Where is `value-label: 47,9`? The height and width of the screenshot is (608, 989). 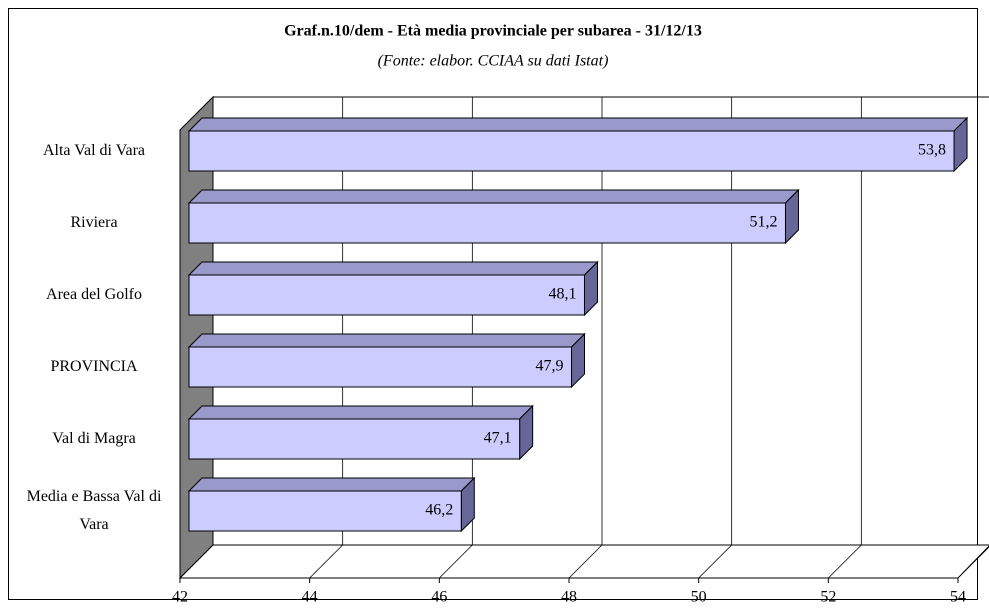 value-label: 47,9 is located at coordinates (550, 366).